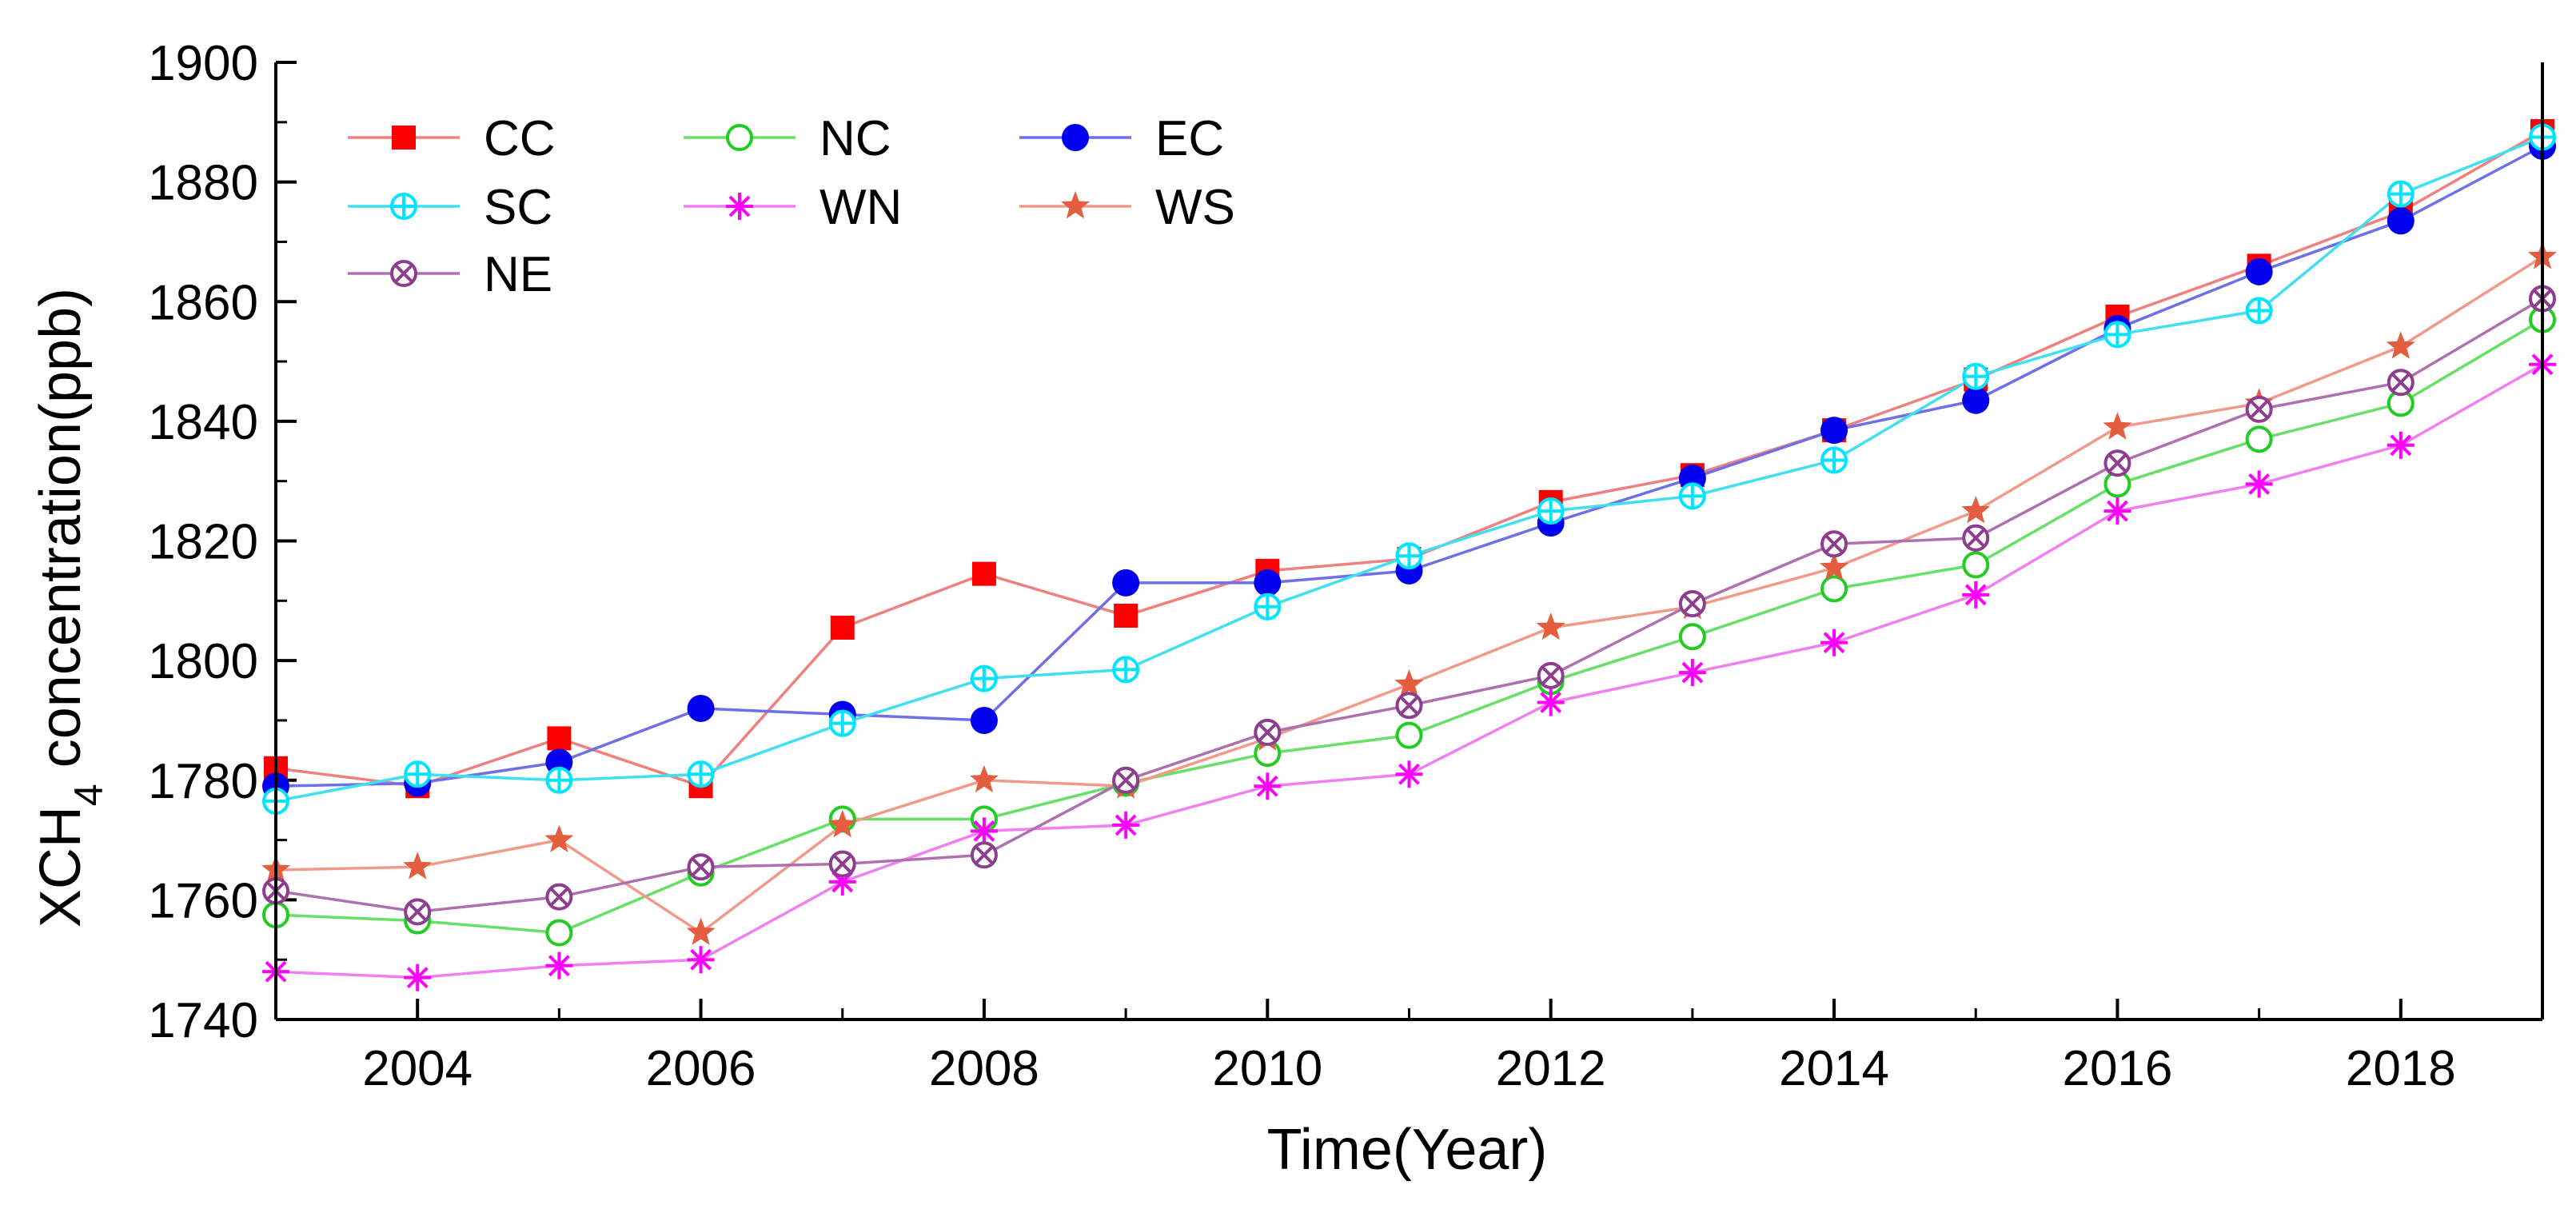 The width and height of the screenshot is (2576, 1209). I want to click on legend-marker-sc, so click(404, 207).